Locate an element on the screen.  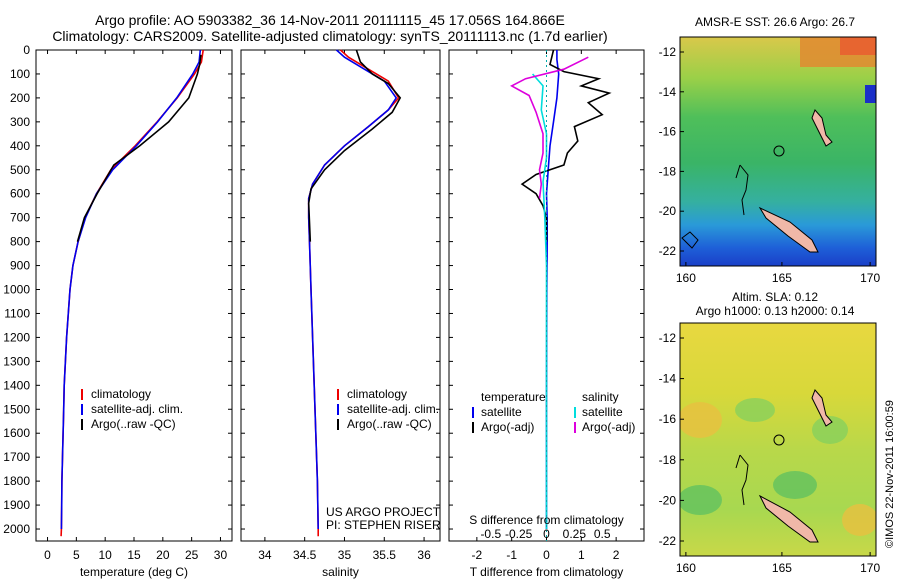
new-caledonia-landmass-sla is located at coordinates (788, 518).